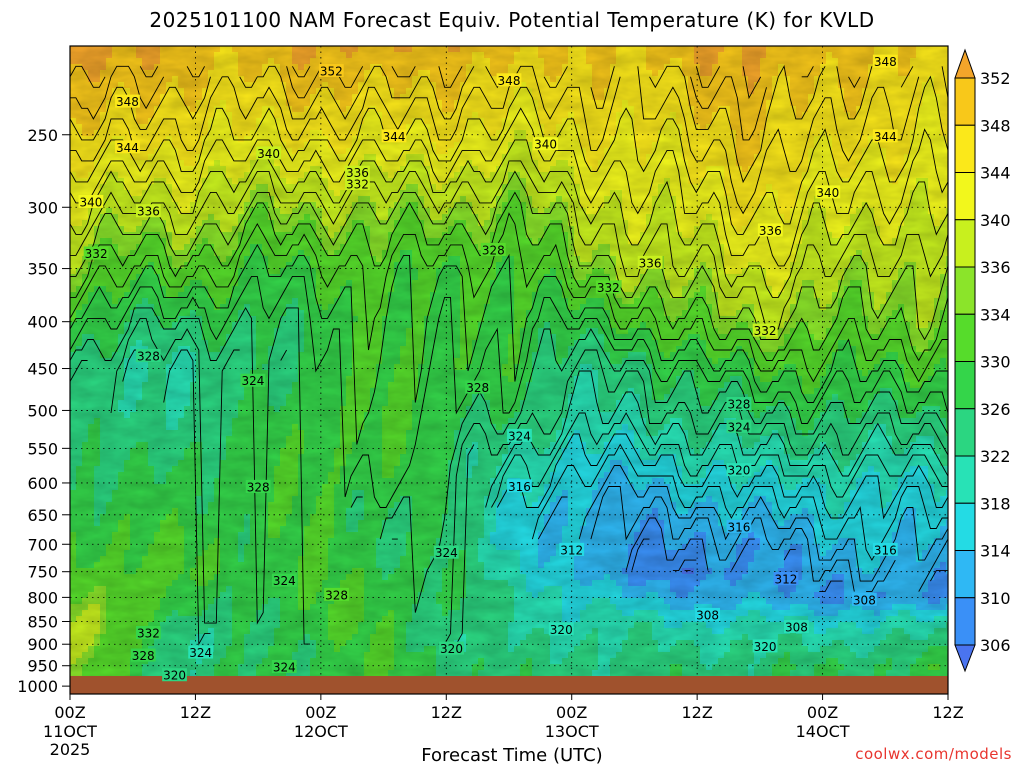  I want to click on x-tick-label: 12Z, so click(947, 712).